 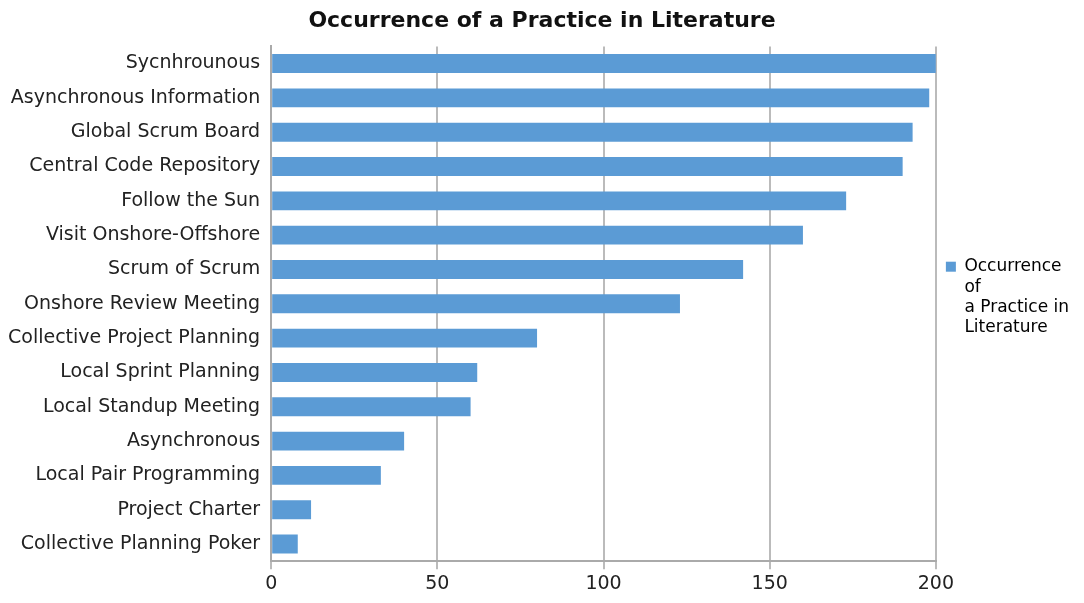 What do you see at coordinates (142, 301) in the screenshot?
I see `y-tick-label: Onshore Review Meeting` at bounding box center [142, 301].